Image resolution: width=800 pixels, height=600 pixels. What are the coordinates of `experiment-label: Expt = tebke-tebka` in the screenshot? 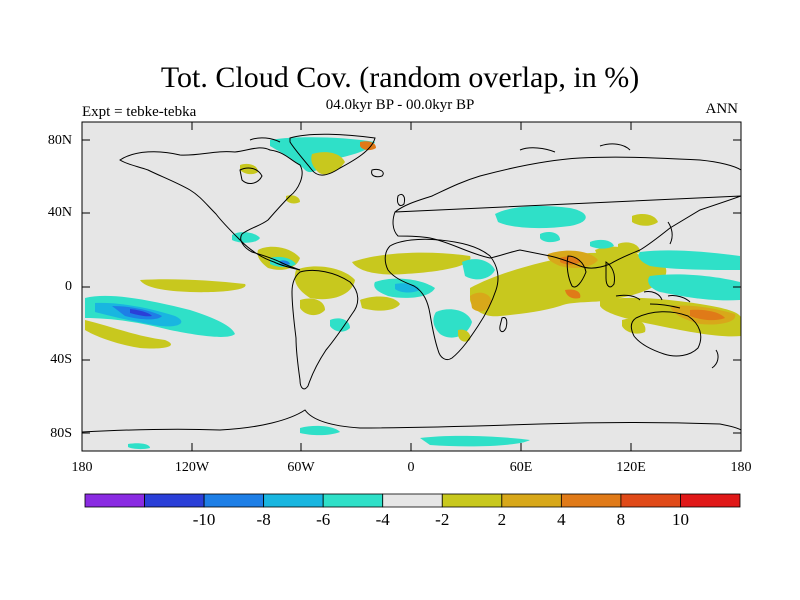 It's located at (139, 112).